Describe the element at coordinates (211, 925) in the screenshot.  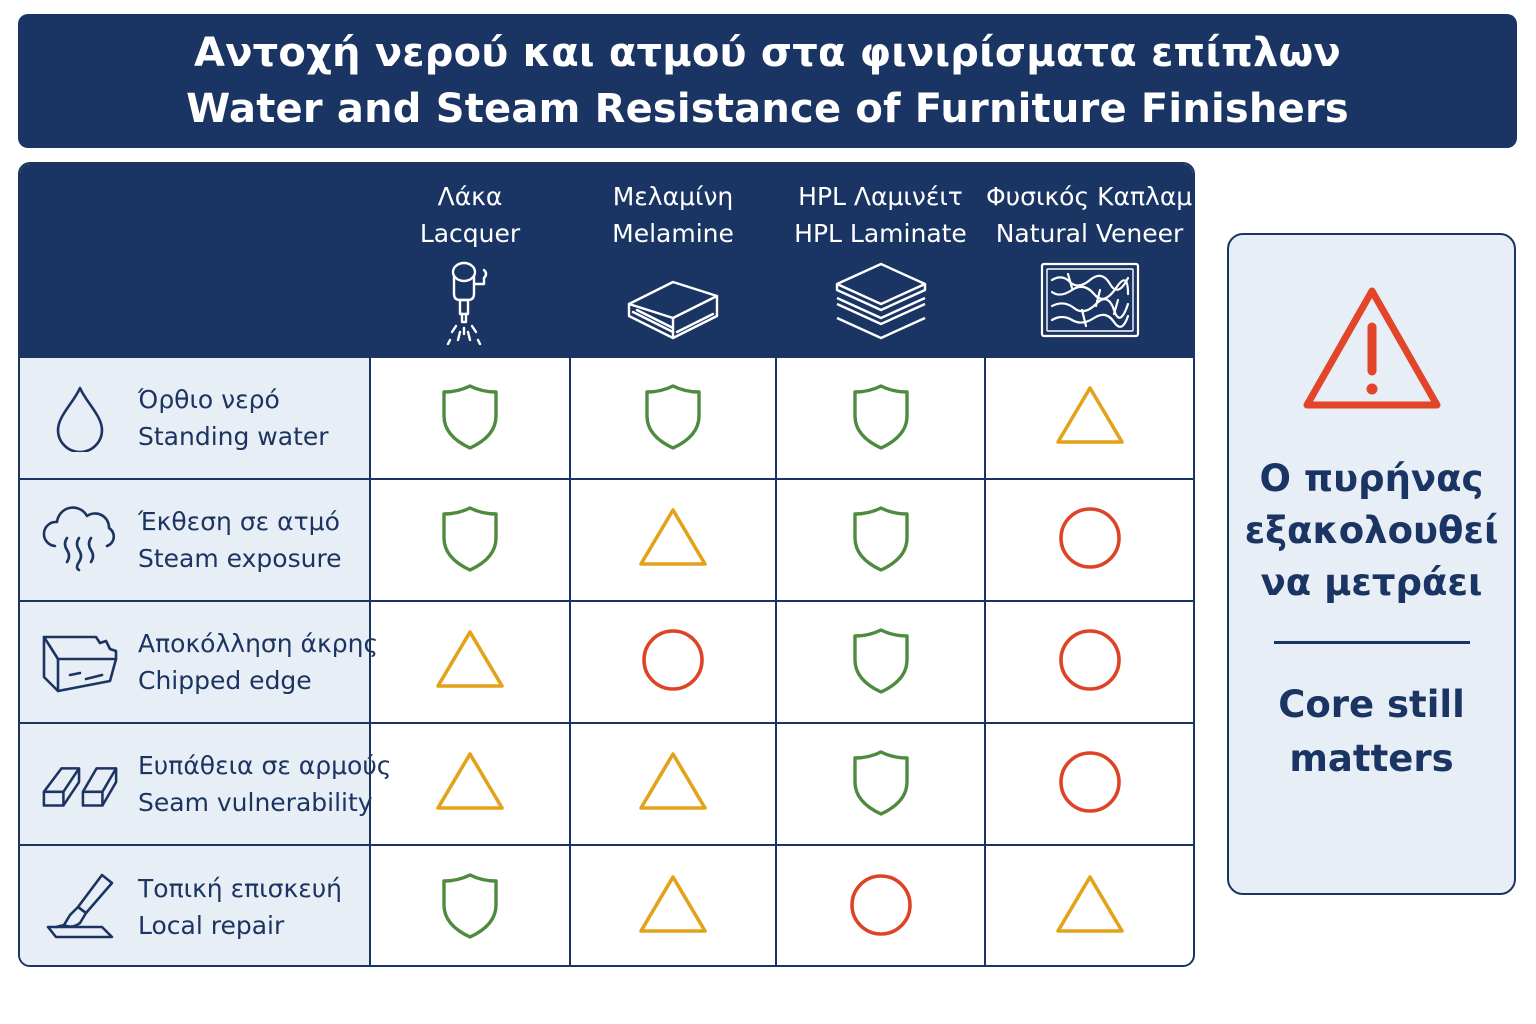
I see `row-label-english: Local repair` at that location.